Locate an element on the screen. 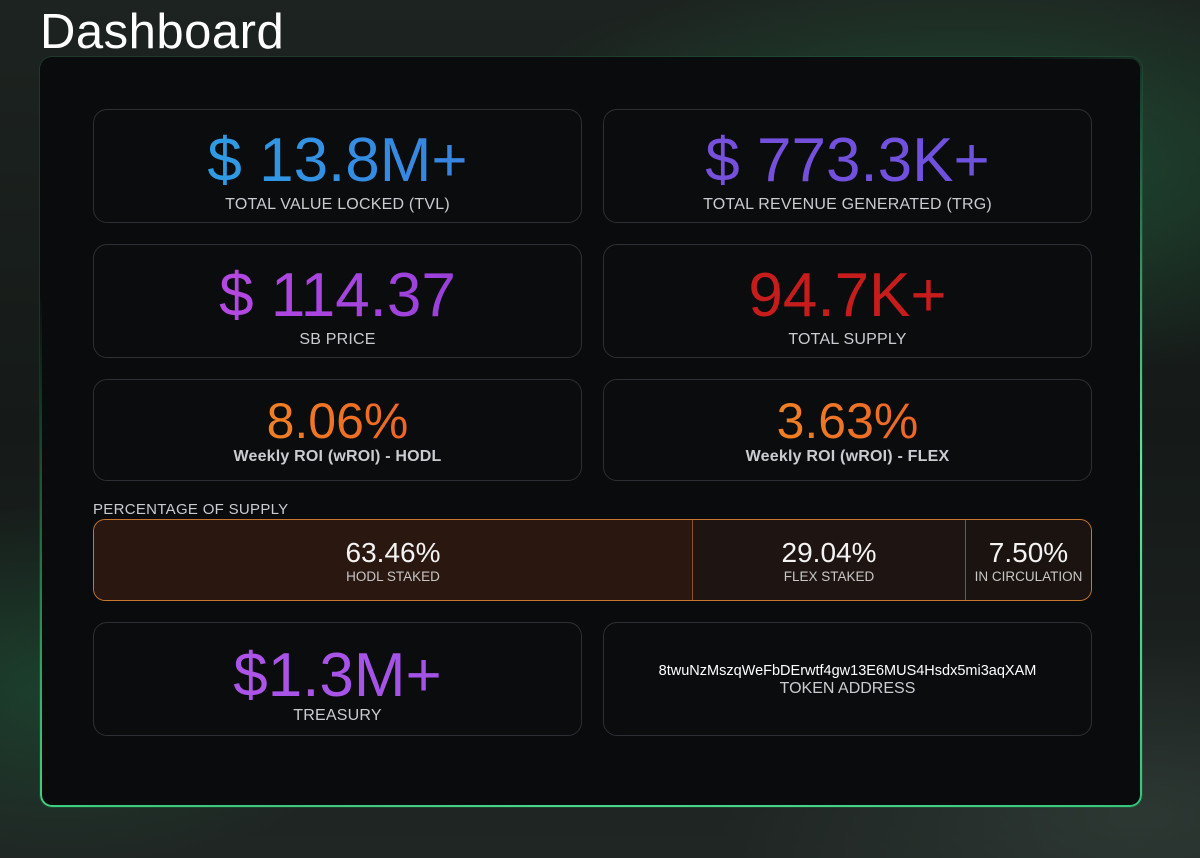  tvl-card: $ 13.8M+ TOTAL VALUE LOCKED (TVL) is located at coordinates (337, 166).